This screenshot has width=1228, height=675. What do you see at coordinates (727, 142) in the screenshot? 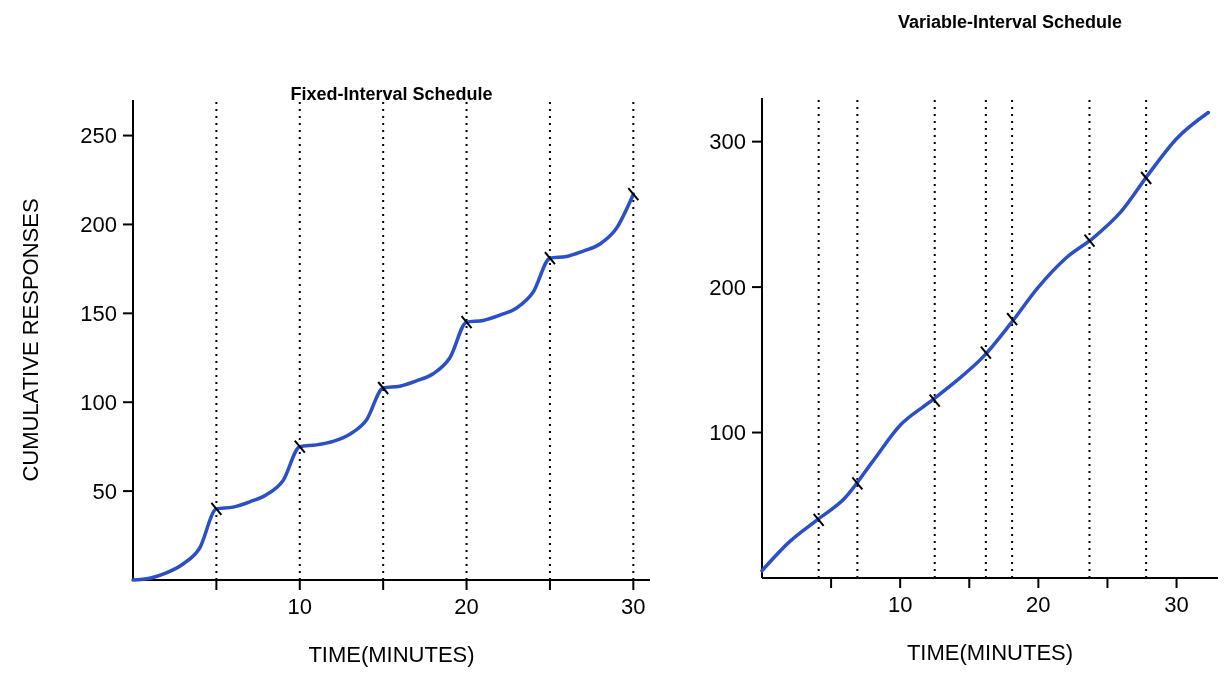
I see `y-tick-label: 300` at bounding box center [727, 142].